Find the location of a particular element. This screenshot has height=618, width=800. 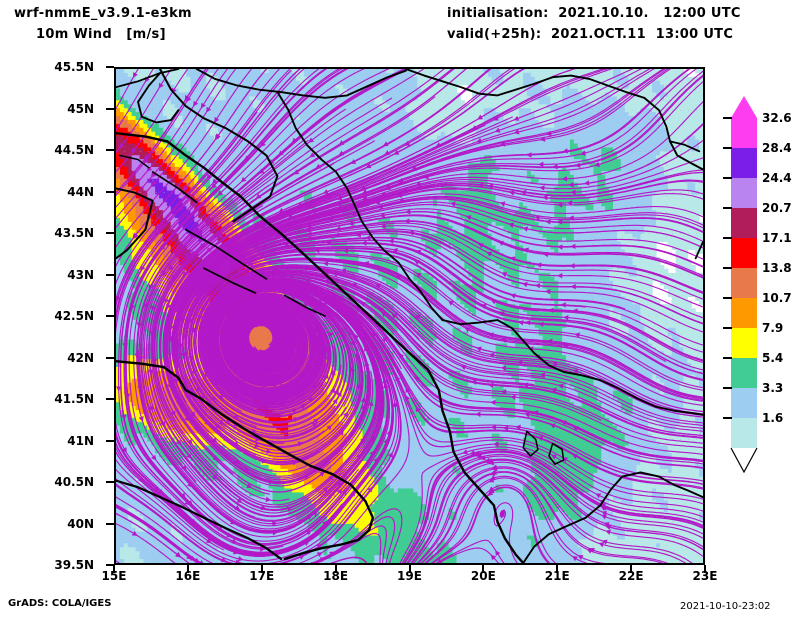

model-title: wrf-nmmE_v3.9.1-e3km is located at coordinates (103, 13).